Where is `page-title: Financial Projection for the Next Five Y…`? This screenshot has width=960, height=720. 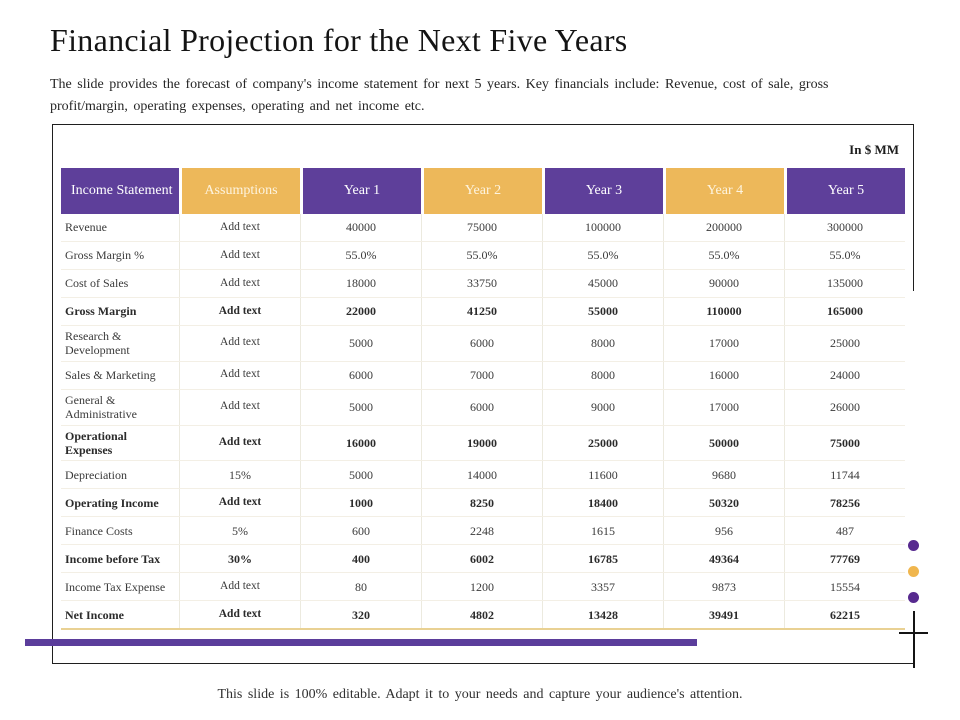 page-title: Financial Projection for the Next Five Y… is located at coordinates (339, 40).